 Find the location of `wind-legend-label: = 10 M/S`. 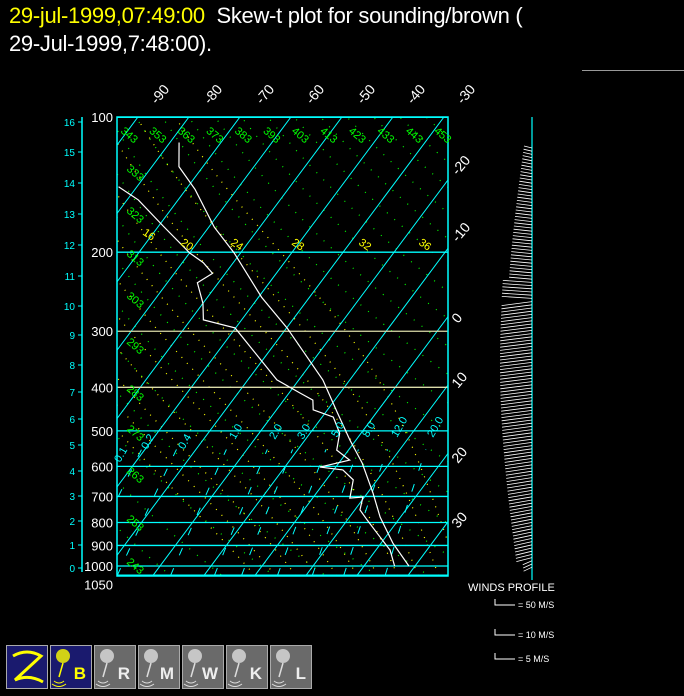

wind-legend-label: = 10 M/S is located at coordinates (536, 635).